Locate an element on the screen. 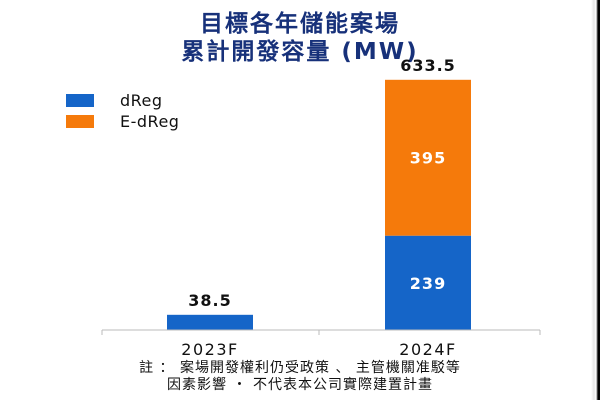 This screenshot has height=400, width=600. legend-label-dreg: dReg is located at coordinates (141, 100).